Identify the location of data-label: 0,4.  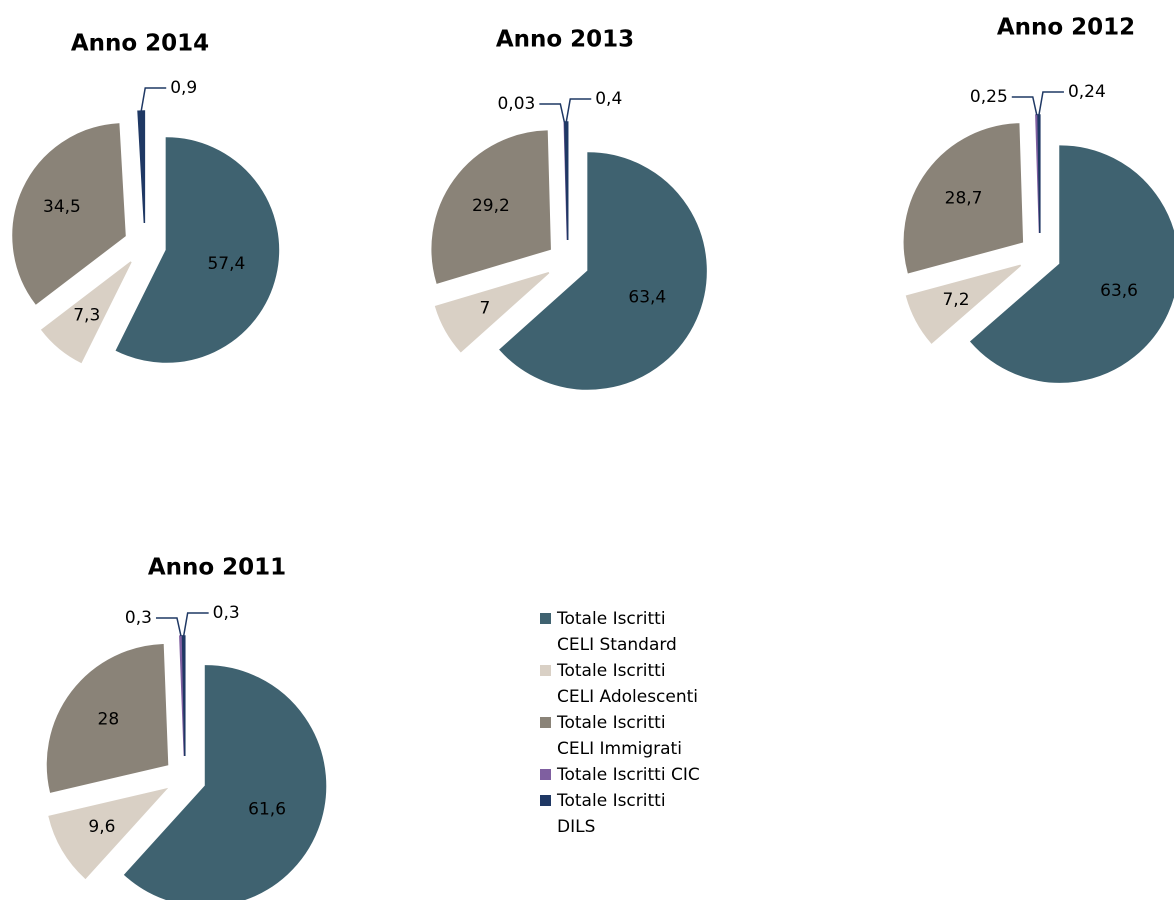
(608, 99).